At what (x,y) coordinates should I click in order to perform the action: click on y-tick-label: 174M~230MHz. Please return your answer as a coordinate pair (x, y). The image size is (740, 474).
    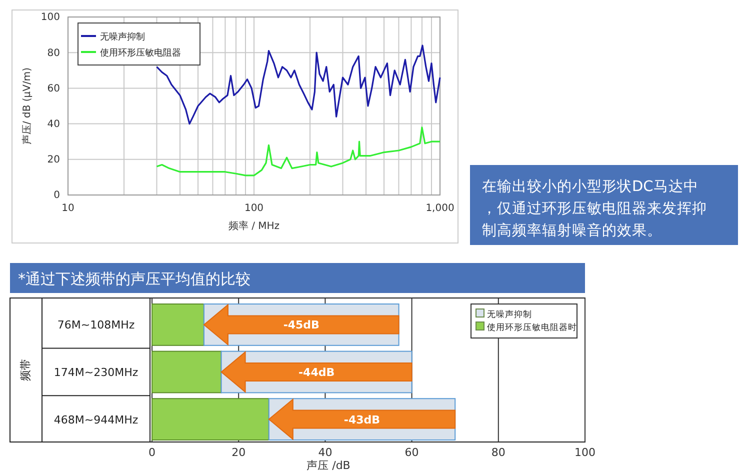
    Looking at the image, I should click on (96, 372).